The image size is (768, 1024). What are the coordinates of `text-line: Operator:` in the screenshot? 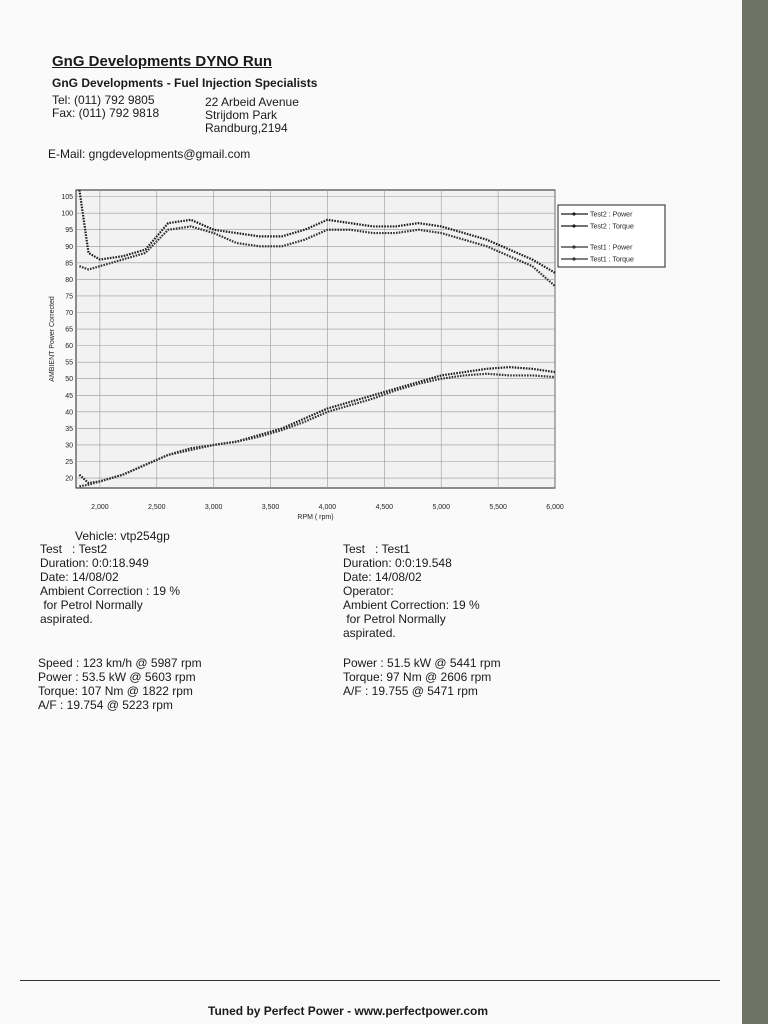 It's located at (368, 591).